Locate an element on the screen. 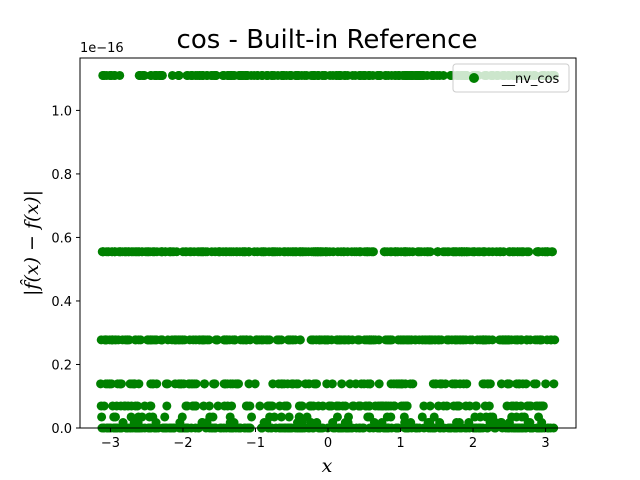 Image resolution: width=640 pixels, height=480 pixels. x-axis-ticks: −3 −2 −1 0 1 2 3 is located at coordinates (325, 439).